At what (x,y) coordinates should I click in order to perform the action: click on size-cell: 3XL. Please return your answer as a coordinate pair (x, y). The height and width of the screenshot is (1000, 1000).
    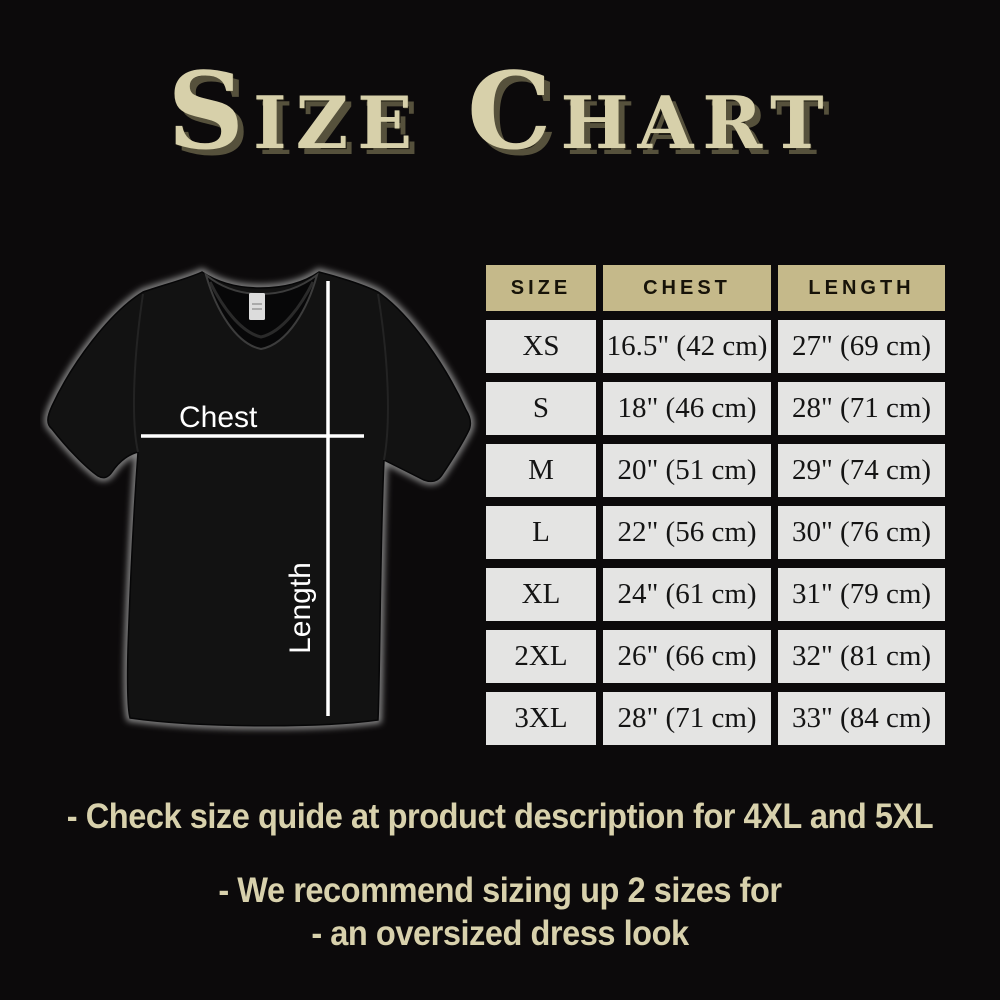
    Looking at the image, I should click on (541, 718).